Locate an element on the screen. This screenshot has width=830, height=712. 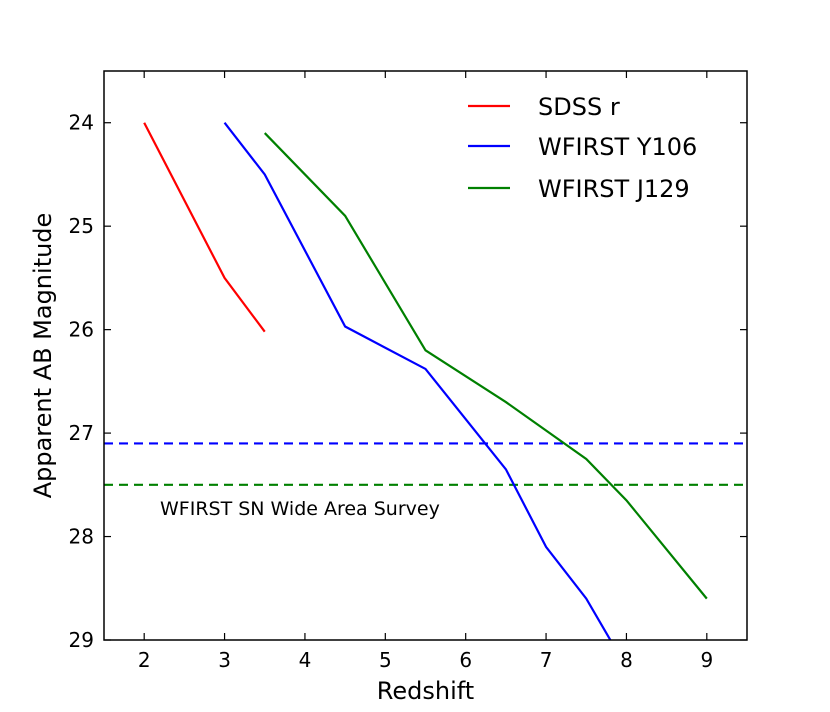
x-tick-label: 2 is located at coordinates (144, 660).